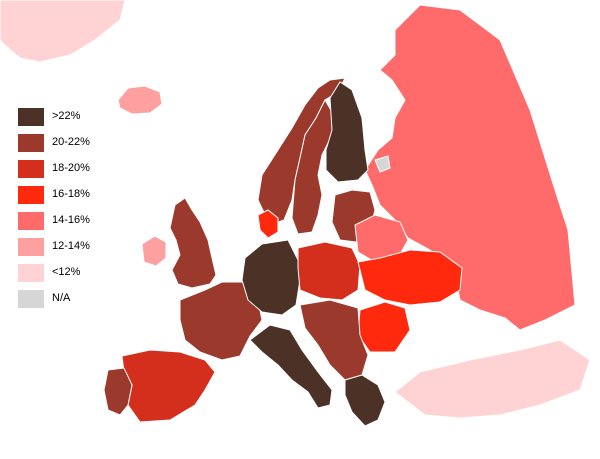 This screenshot has height=459, width=600. I want to click on legend-item: <12%, so click(73, 277).